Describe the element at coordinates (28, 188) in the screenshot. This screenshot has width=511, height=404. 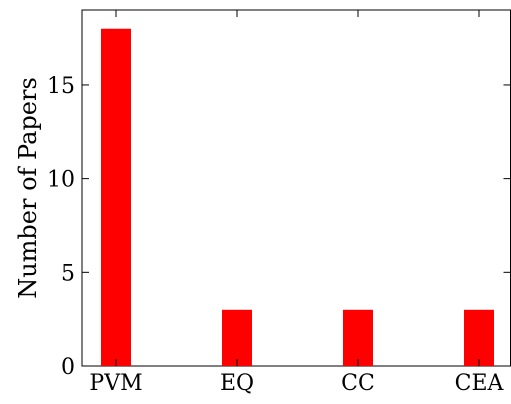
I see `y-axis-label: Number of Papers` at that location.